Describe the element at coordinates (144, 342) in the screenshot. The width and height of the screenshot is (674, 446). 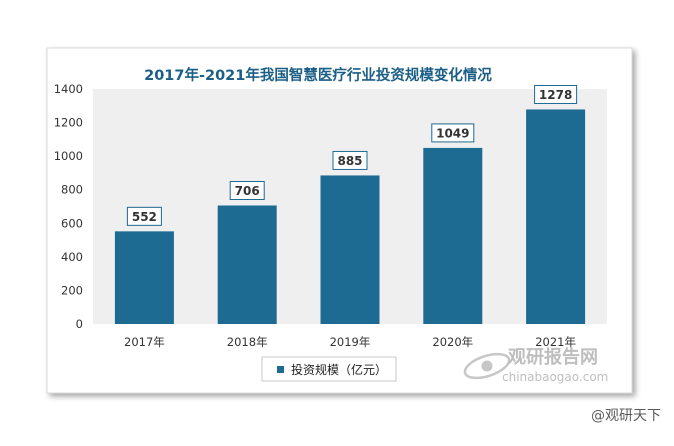
I see `x-tick-label: 2017年` at that location.